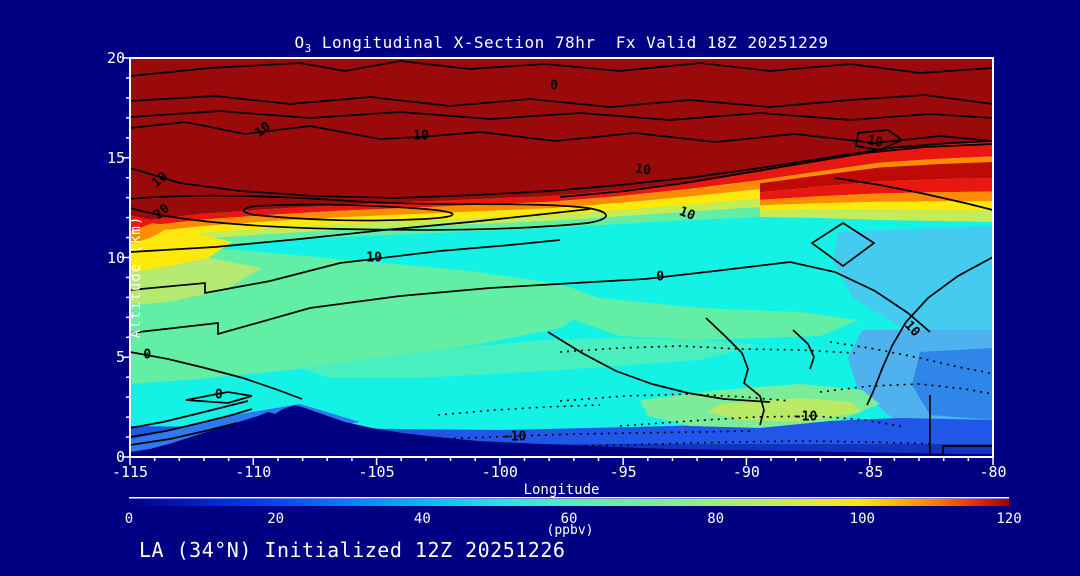 This screenshot has width=1080, height=576. Describe the element at coordinates (120, 457) in the screenshot. I see `y-tick-label: 0` at that location.